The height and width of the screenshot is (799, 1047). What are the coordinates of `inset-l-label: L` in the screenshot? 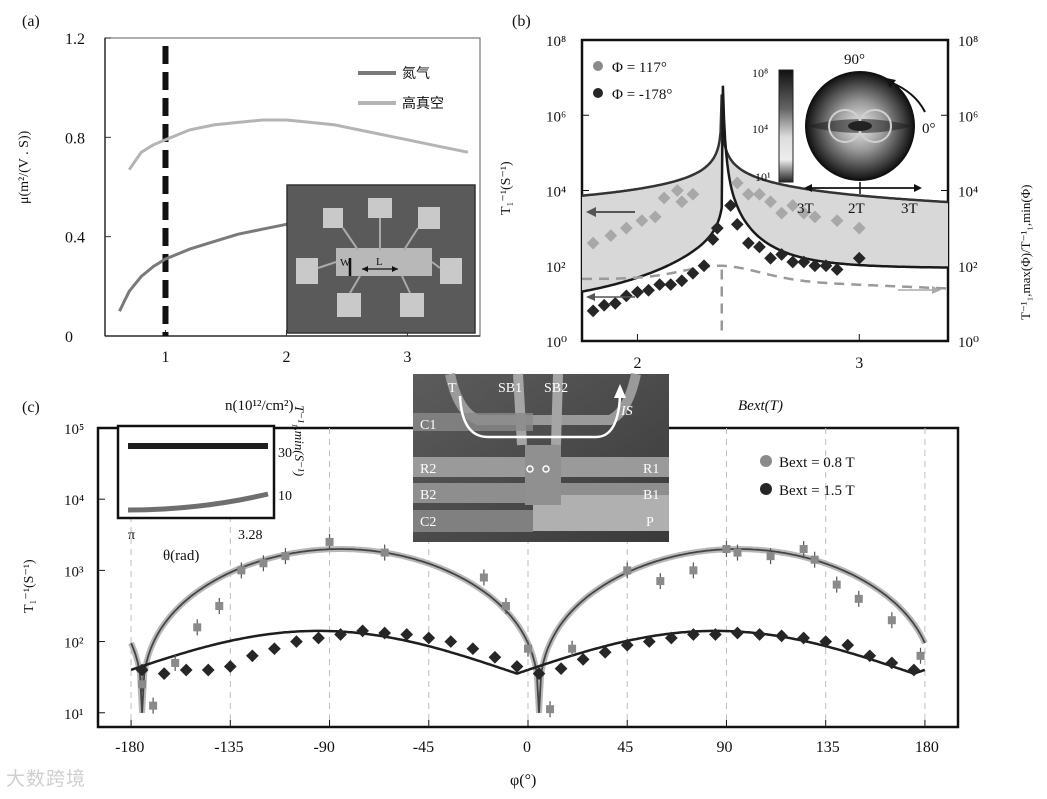 It's located at (379, 262).